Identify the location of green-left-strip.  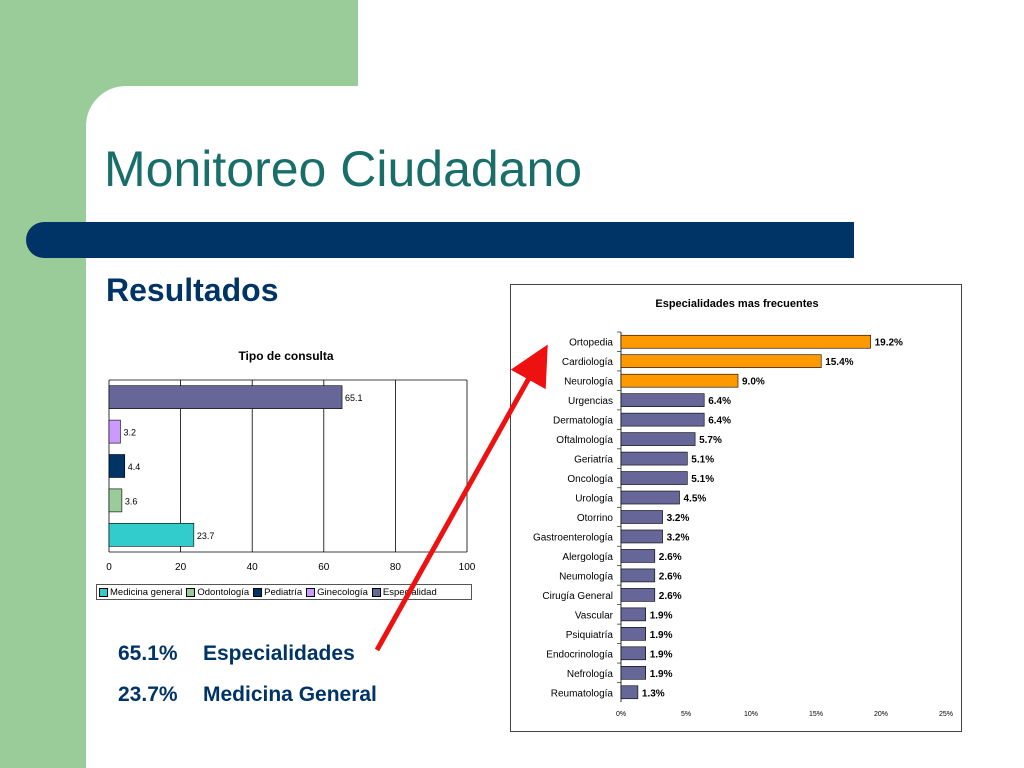
(43, 384).